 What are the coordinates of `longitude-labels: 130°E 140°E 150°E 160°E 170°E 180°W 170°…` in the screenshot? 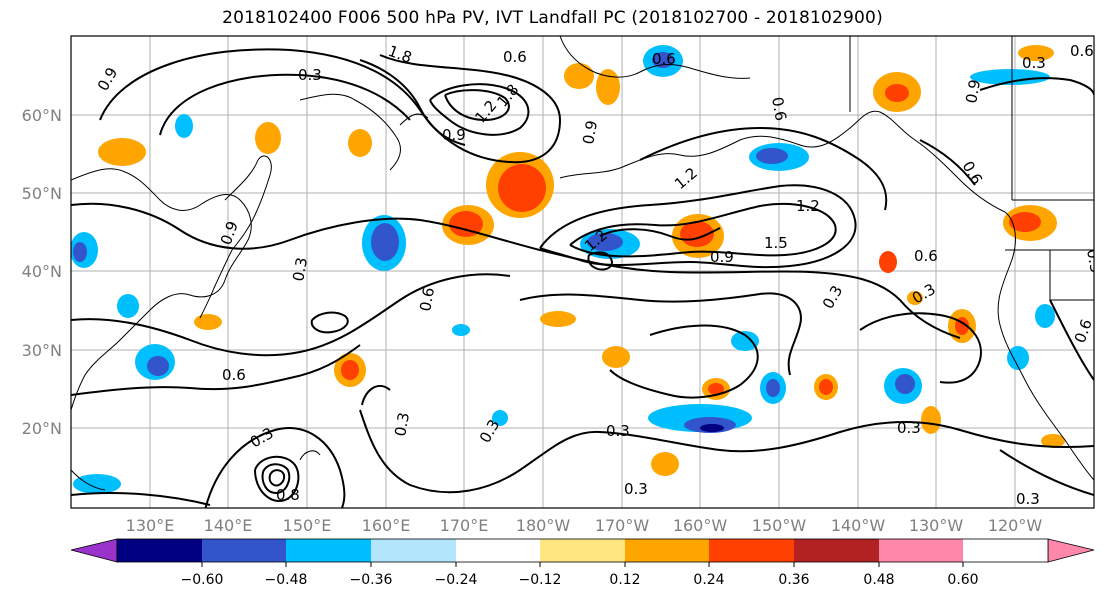 It's located at (584, 525).